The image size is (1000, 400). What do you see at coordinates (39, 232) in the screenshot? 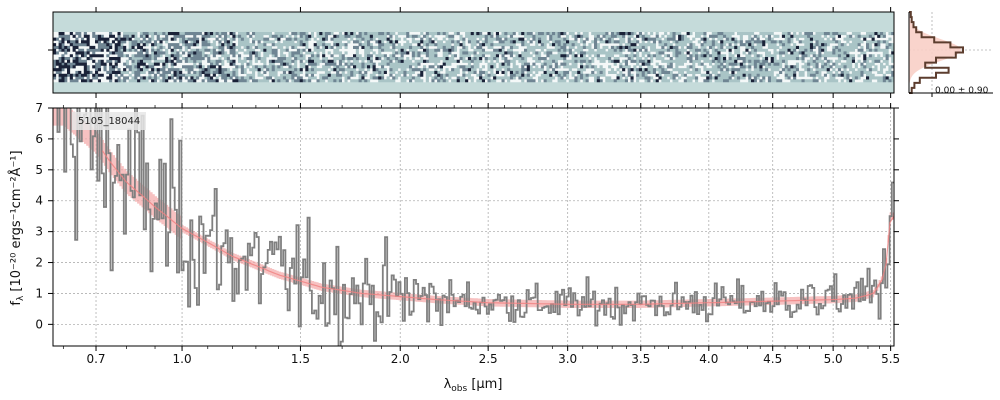
I see `y-tick-label: 3` at bounding box center [39, 232].